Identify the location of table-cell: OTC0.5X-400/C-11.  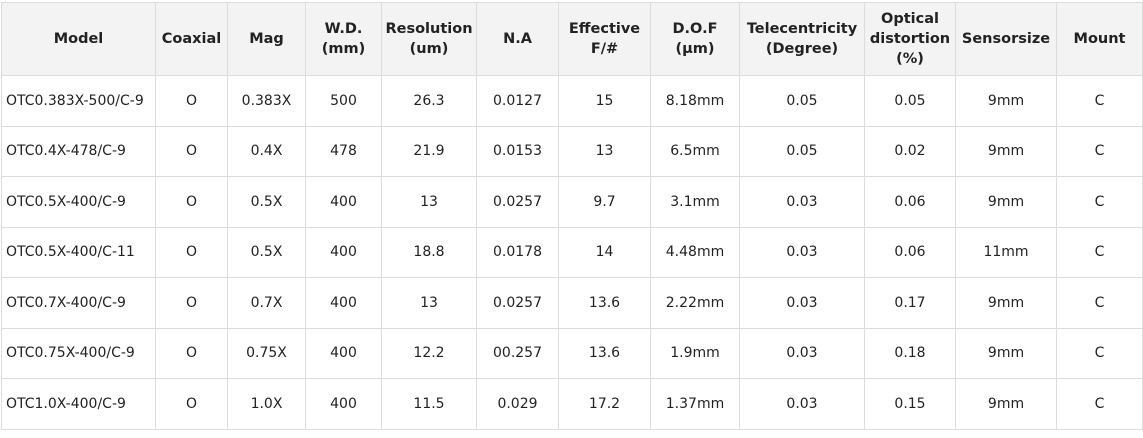
(78, 252).